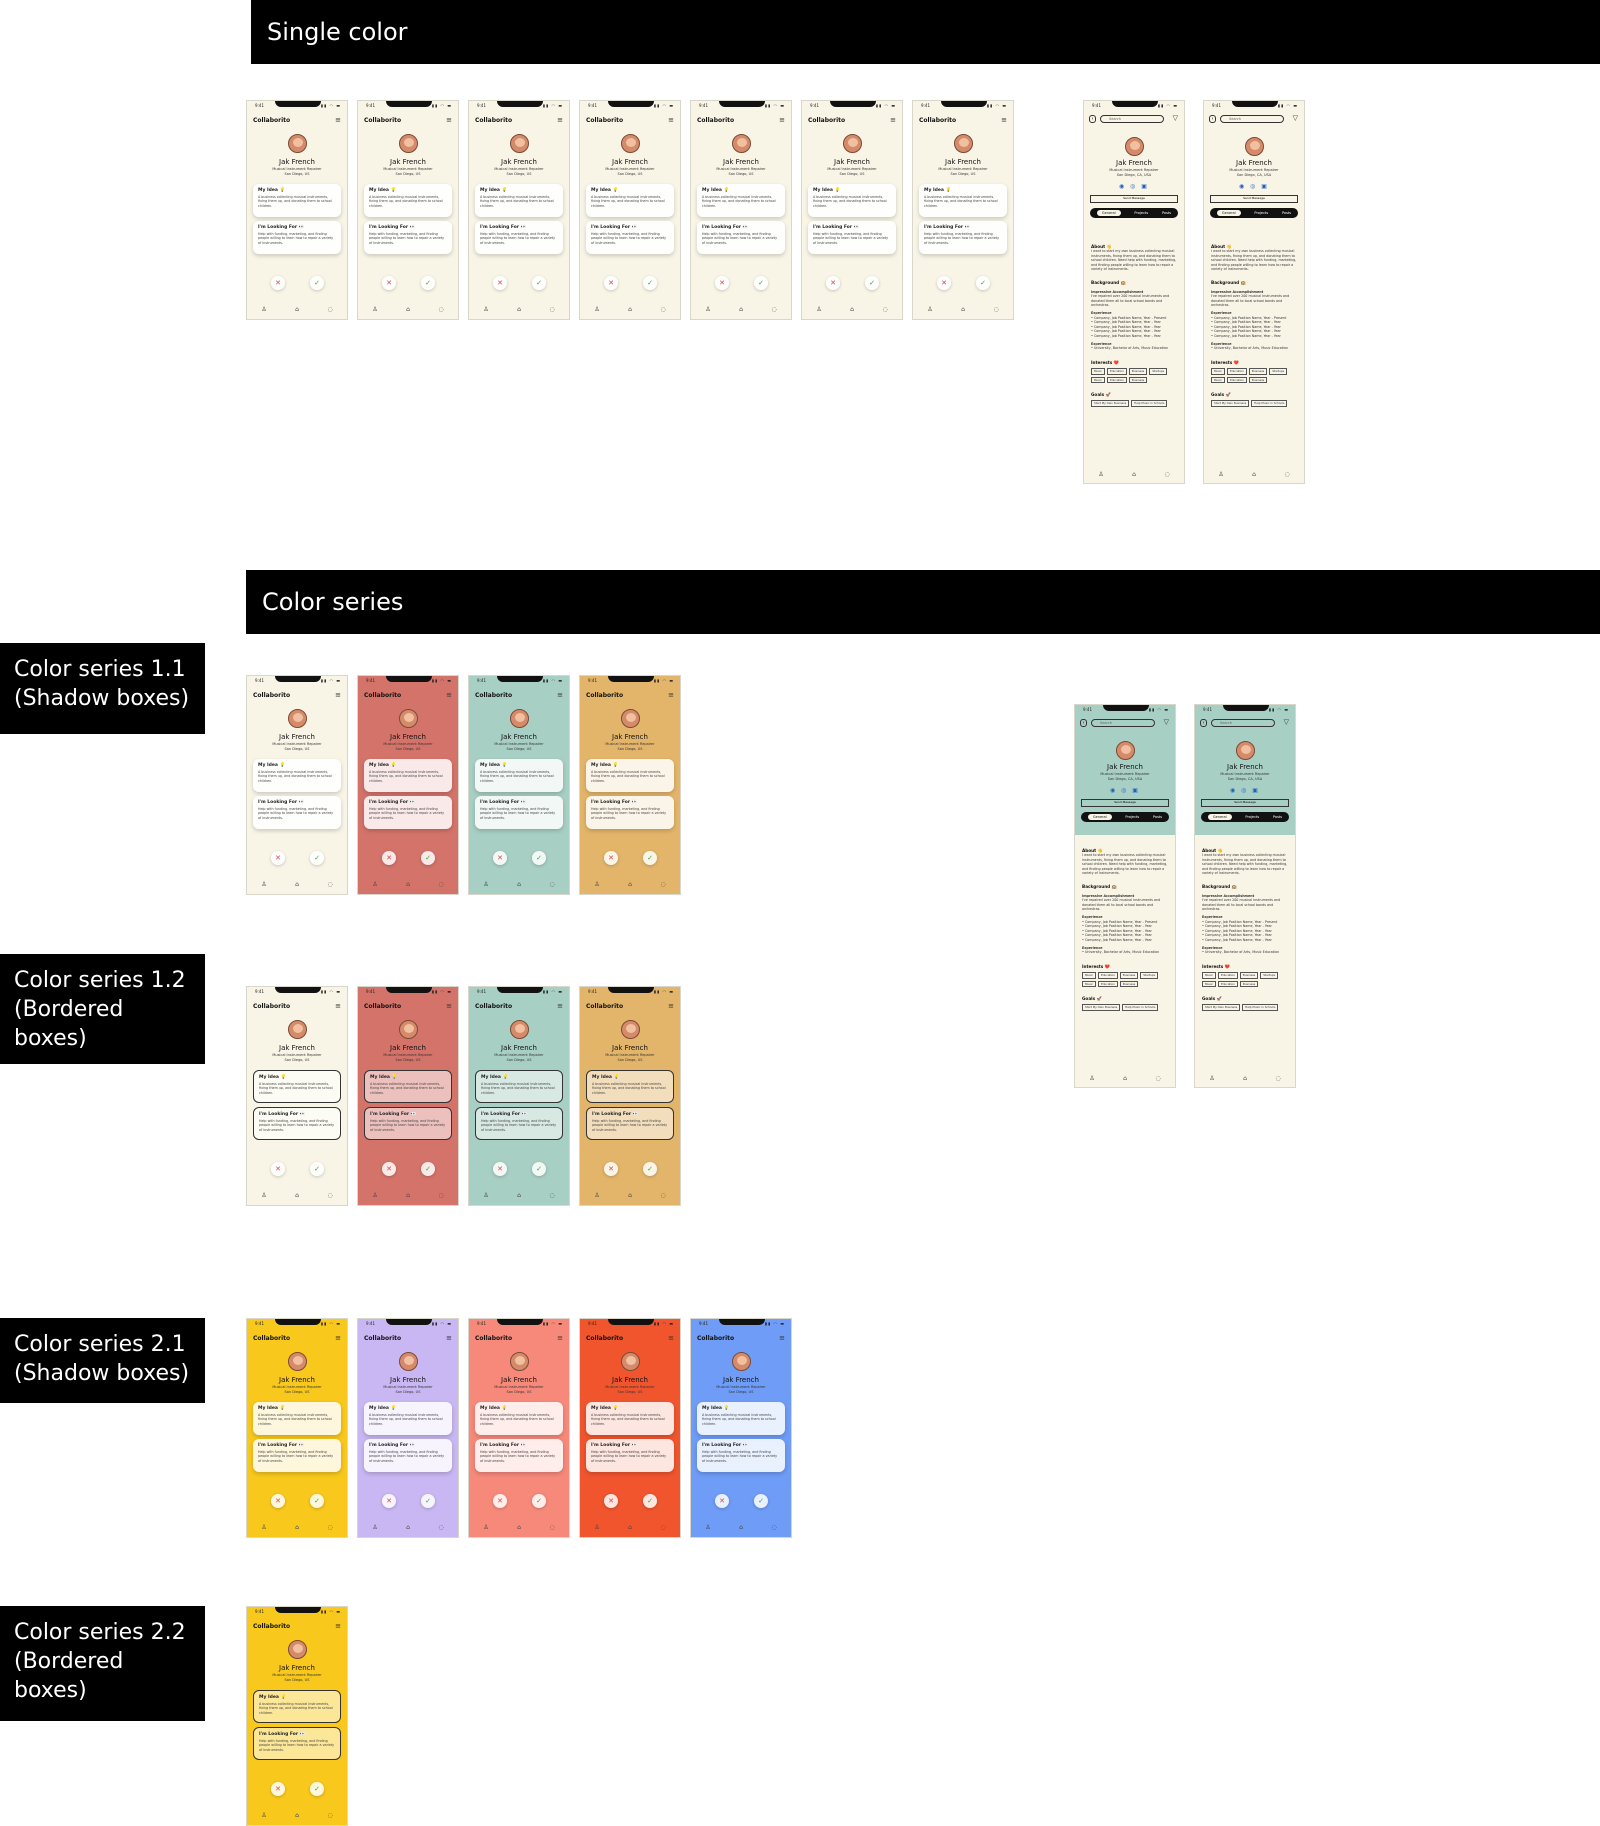  I want to click on tab-projects: Projects, so click(1252, 817).